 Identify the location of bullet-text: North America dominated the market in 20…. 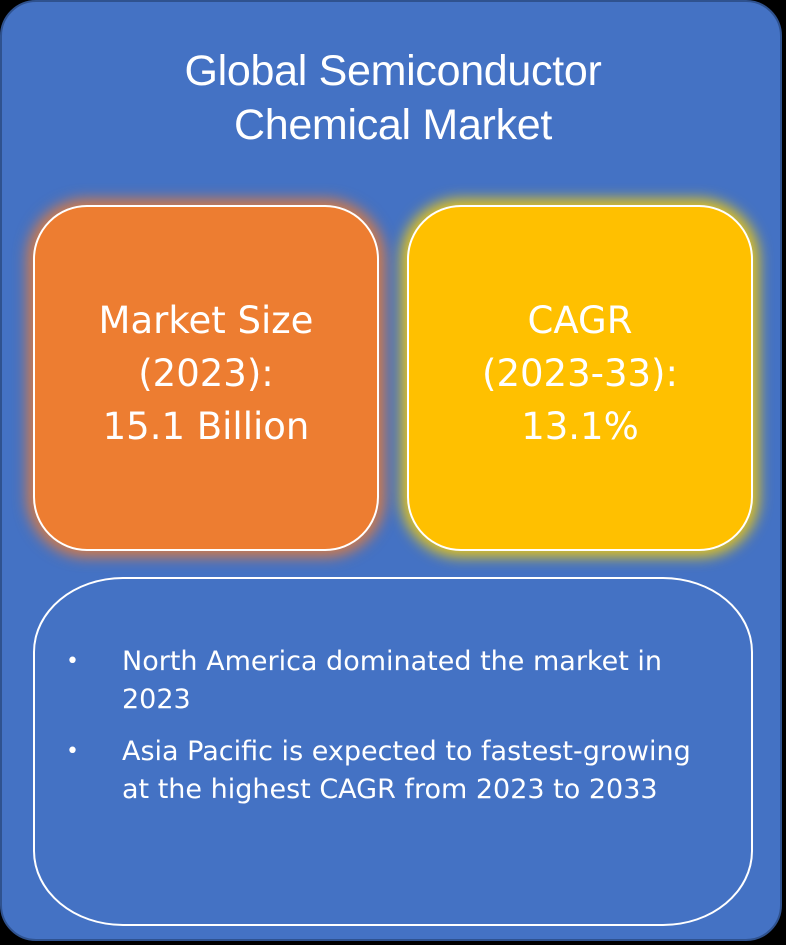
(392, 680).